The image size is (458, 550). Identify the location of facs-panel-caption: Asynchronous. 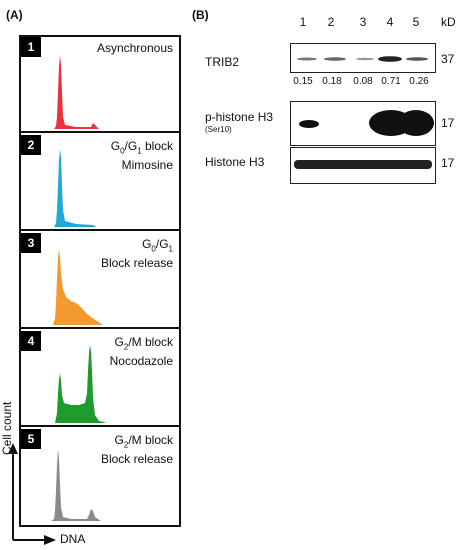
(135, 48).